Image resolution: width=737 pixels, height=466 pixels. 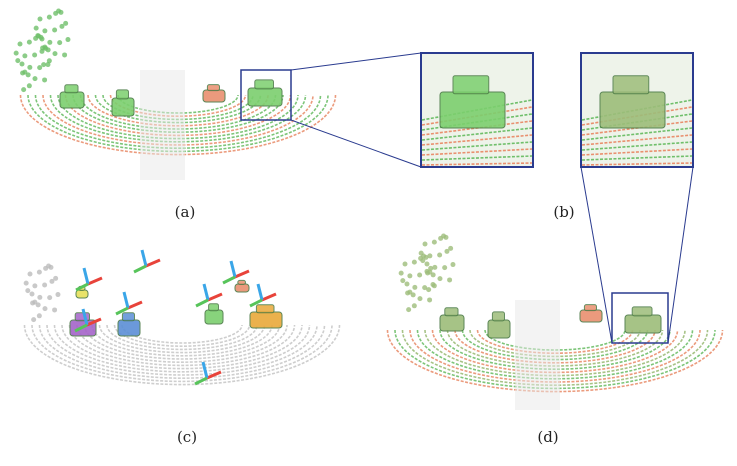 I want to click on object-points-purple-roof, so click(x=82, y=317).